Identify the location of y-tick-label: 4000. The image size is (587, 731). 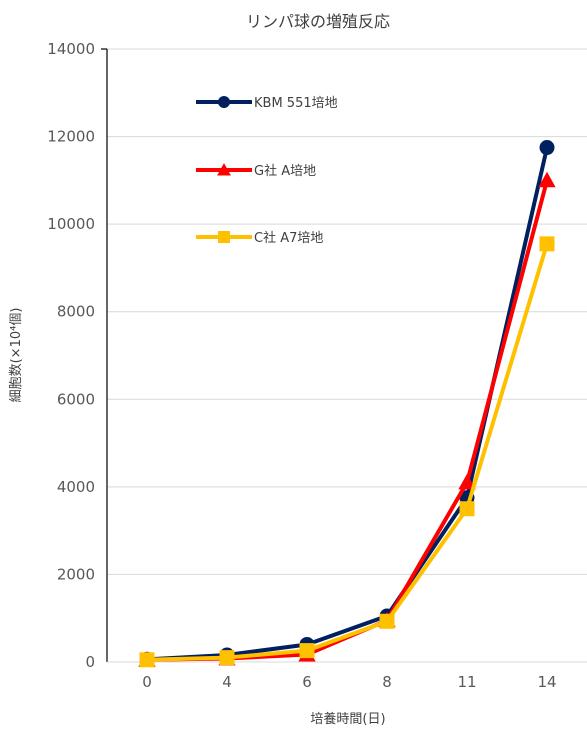
(76, 487).